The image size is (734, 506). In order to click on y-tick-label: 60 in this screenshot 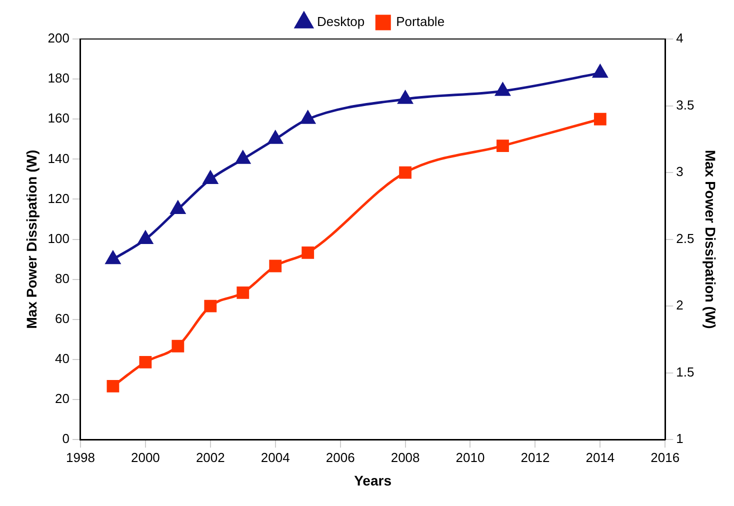, I will do `click(62, 318)`.